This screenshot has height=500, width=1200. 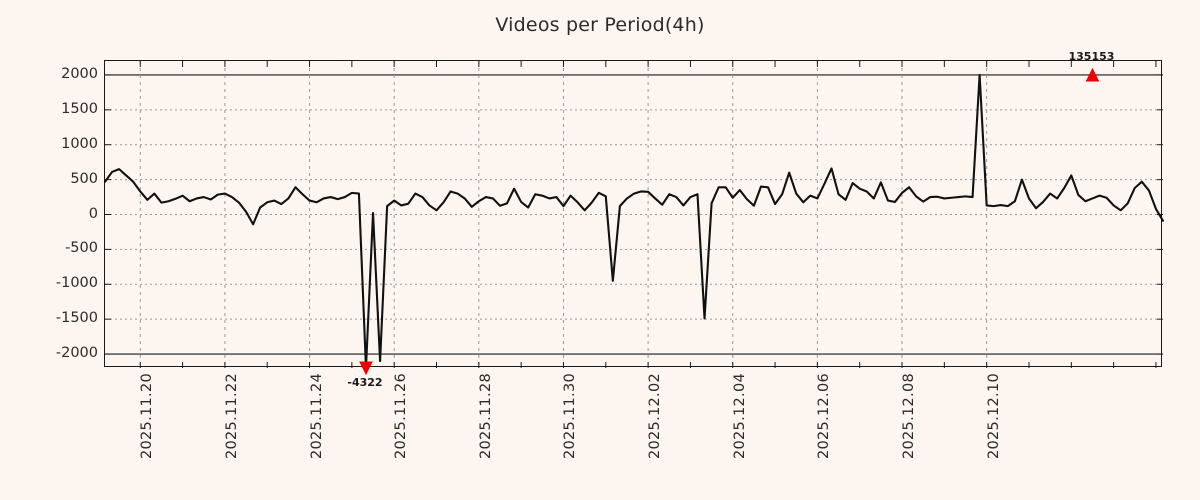 What do you see at coordinates (81, 248) in the screenshot?
I see `y-tick-label: -500` at bounding box center [81, 248].